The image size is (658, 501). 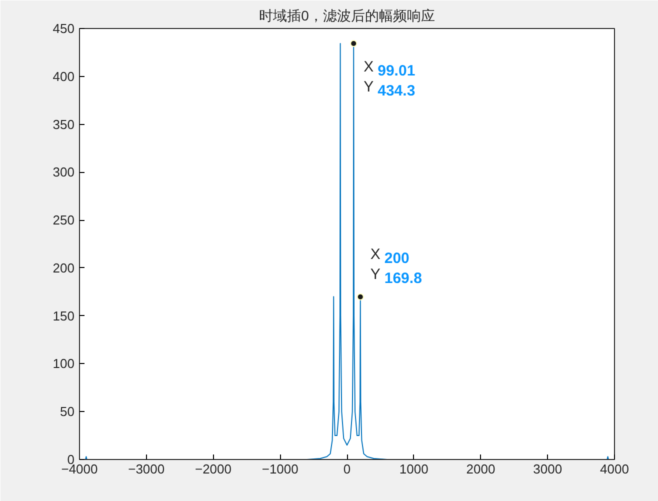 I want to click on x-tick-label: 1000, so click(x=413, y=469).